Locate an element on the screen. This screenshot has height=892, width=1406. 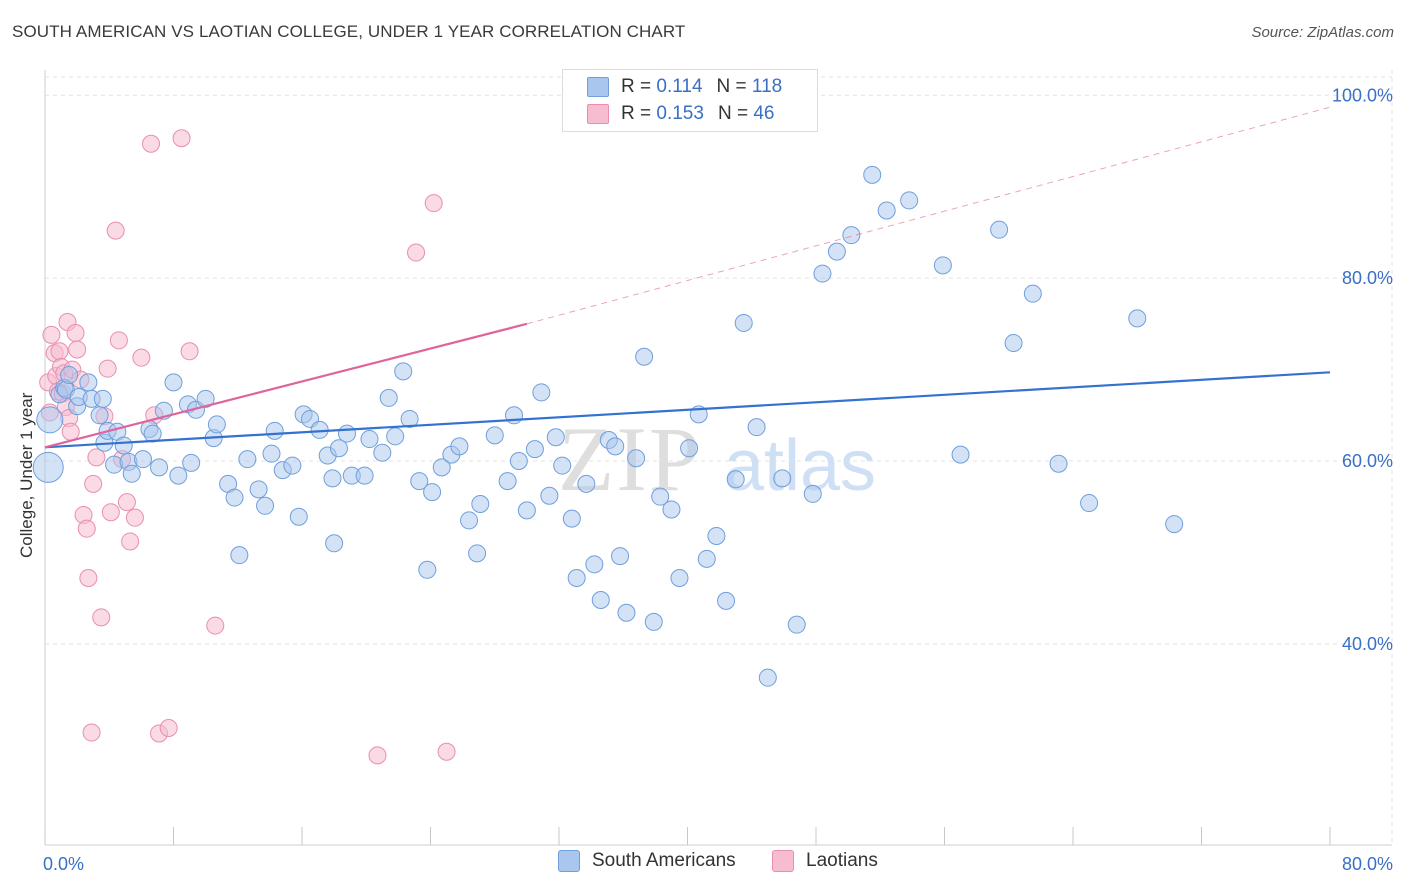
y-tick-labels: 100.0% 80.0% 60.0% 40.0% is located at coordinates (1362, 369).